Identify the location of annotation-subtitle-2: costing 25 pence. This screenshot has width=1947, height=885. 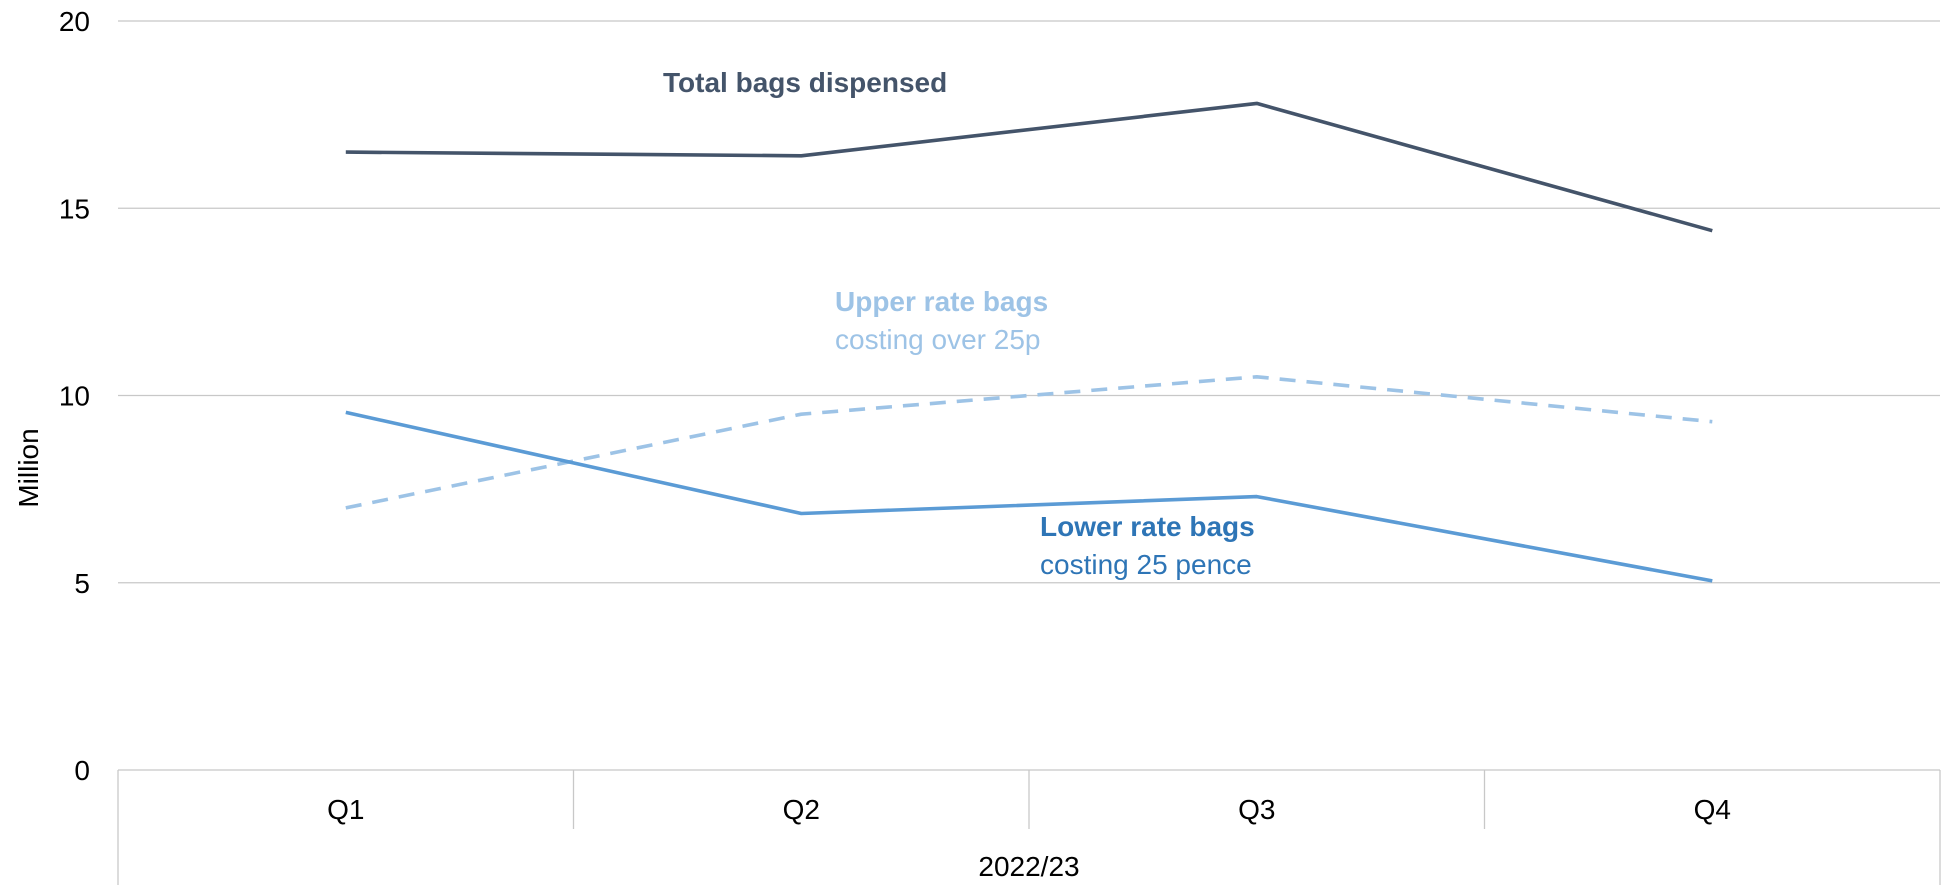
(1146, 564).